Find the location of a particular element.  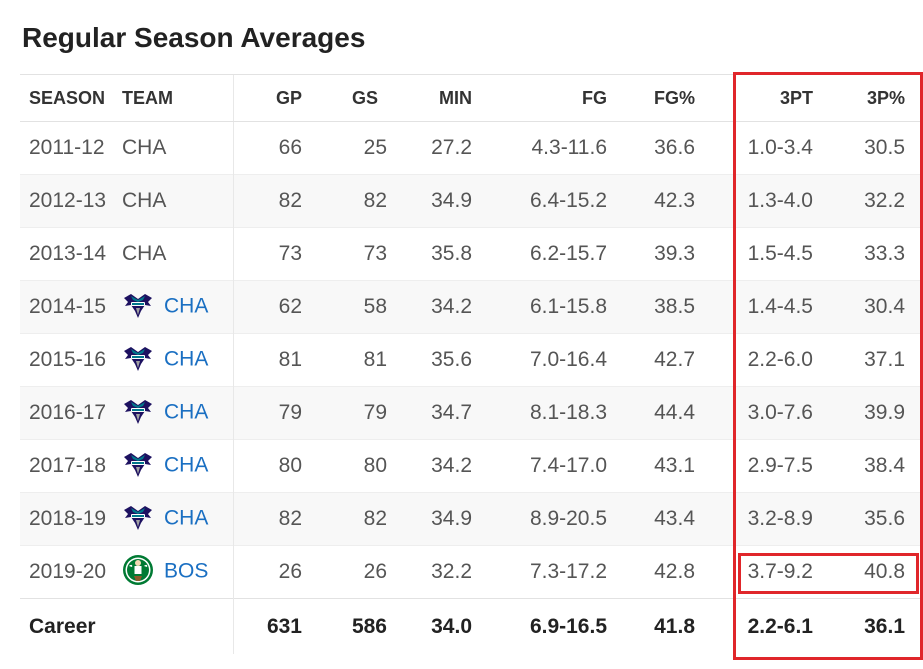

column-header-gp: GP is located at coordinates (280, 98).